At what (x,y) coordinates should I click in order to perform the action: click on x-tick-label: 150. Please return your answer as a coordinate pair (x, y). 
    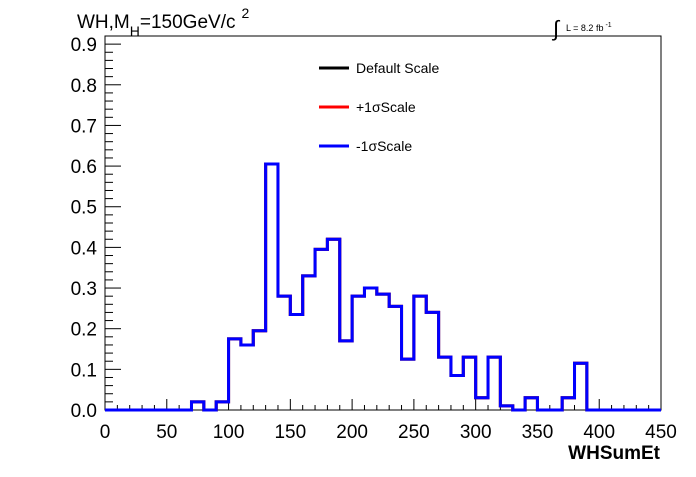
    Looking at the image, I should click on (290, 432).